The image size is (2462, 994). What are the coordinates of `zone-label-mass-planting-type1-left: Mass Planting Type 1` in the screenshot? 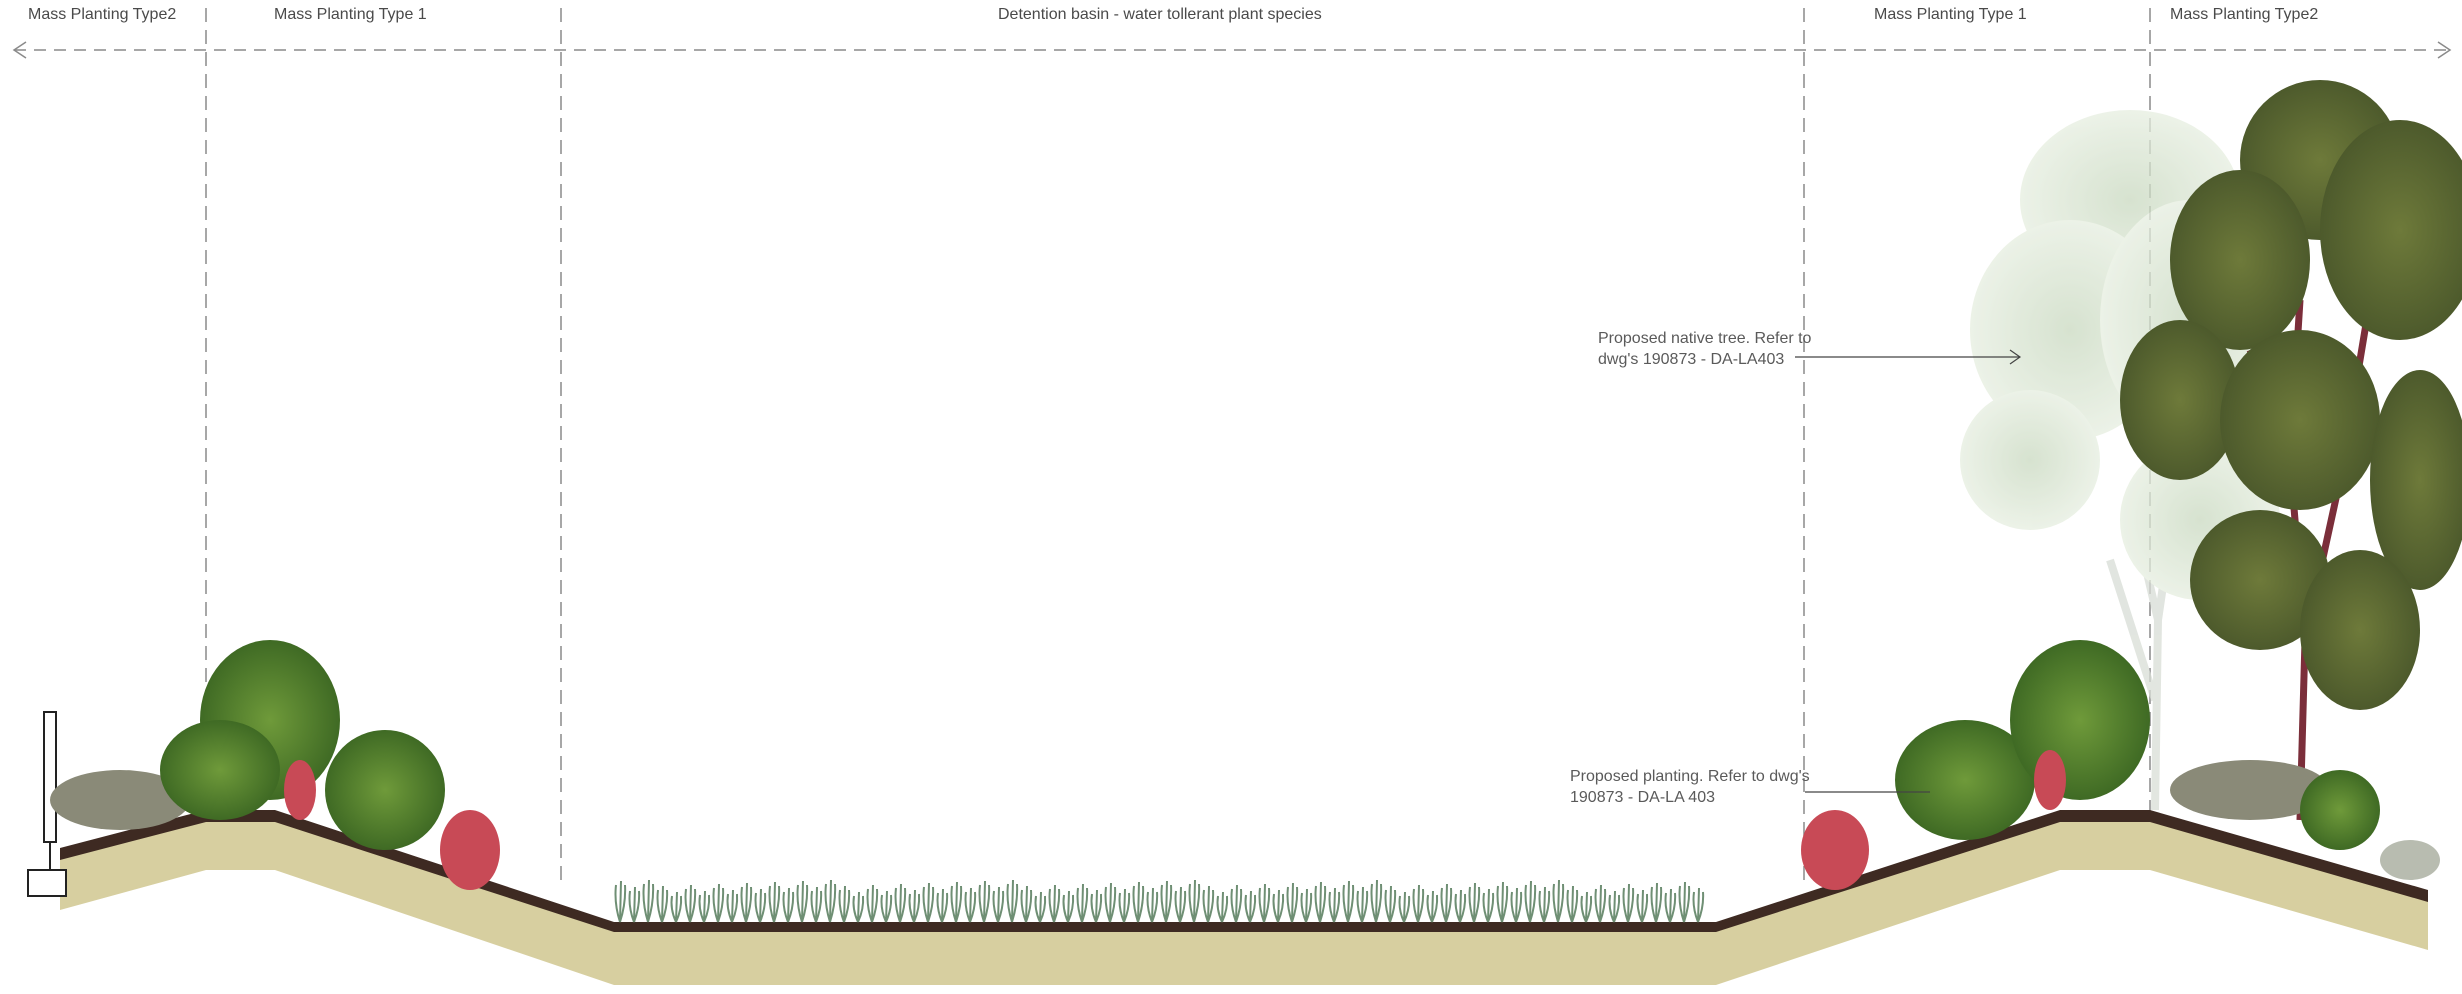 It's located at (350, 14).